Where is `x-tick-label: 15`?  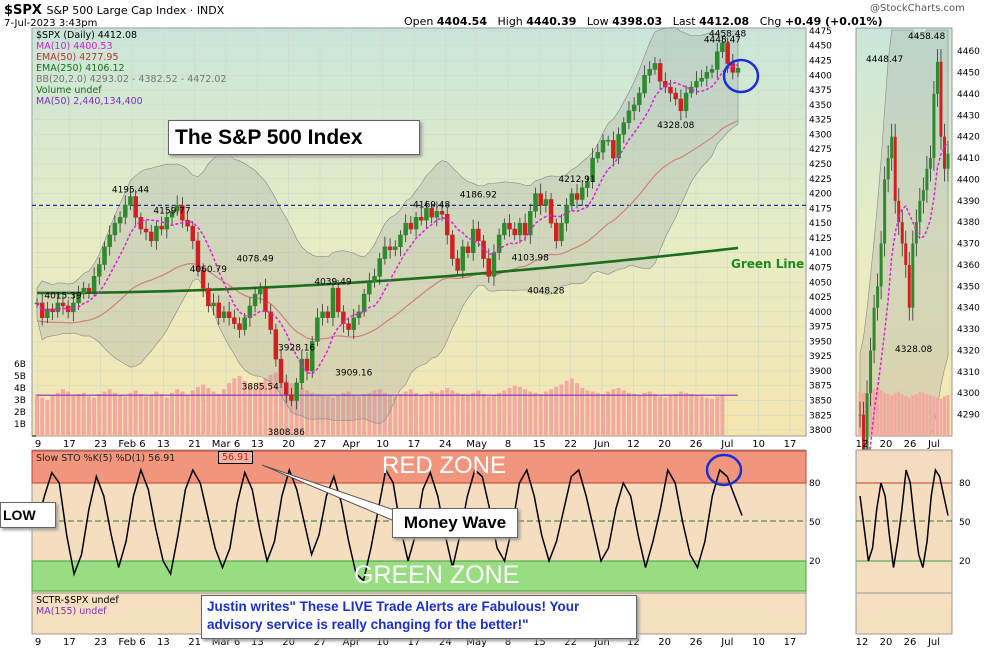
x-tick-label: 15 is located at coordinates (539, 444).